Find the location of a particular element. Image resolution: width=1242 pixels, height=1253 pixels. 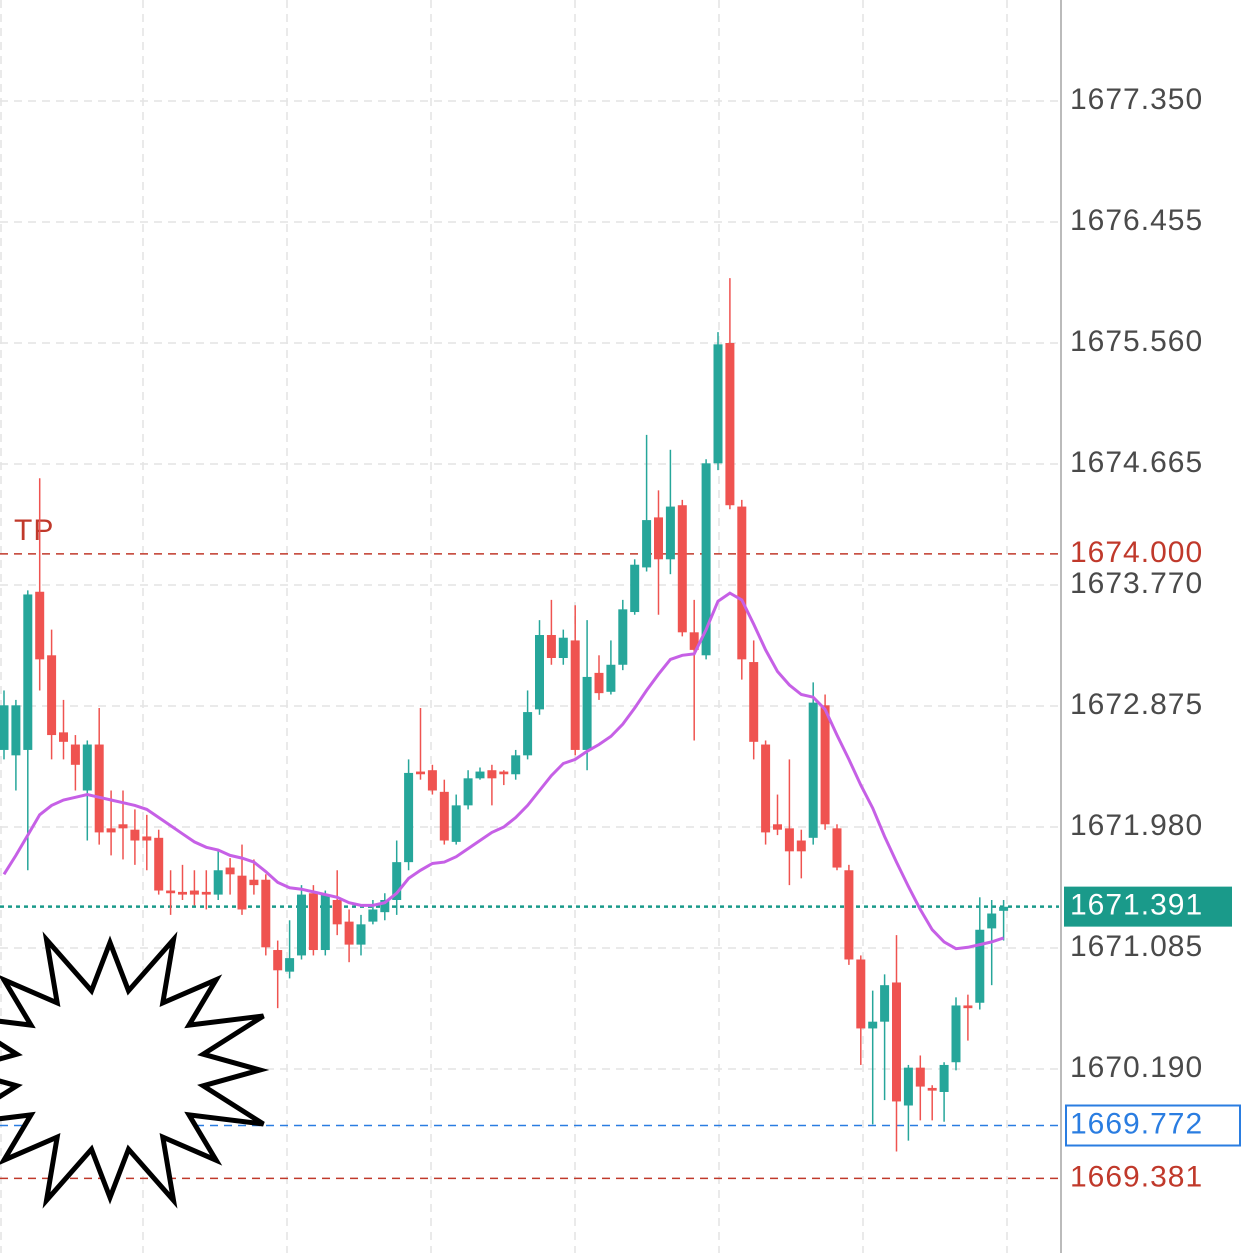

y-tick-label: 1675.560 is located at coordinates (1136, 341).